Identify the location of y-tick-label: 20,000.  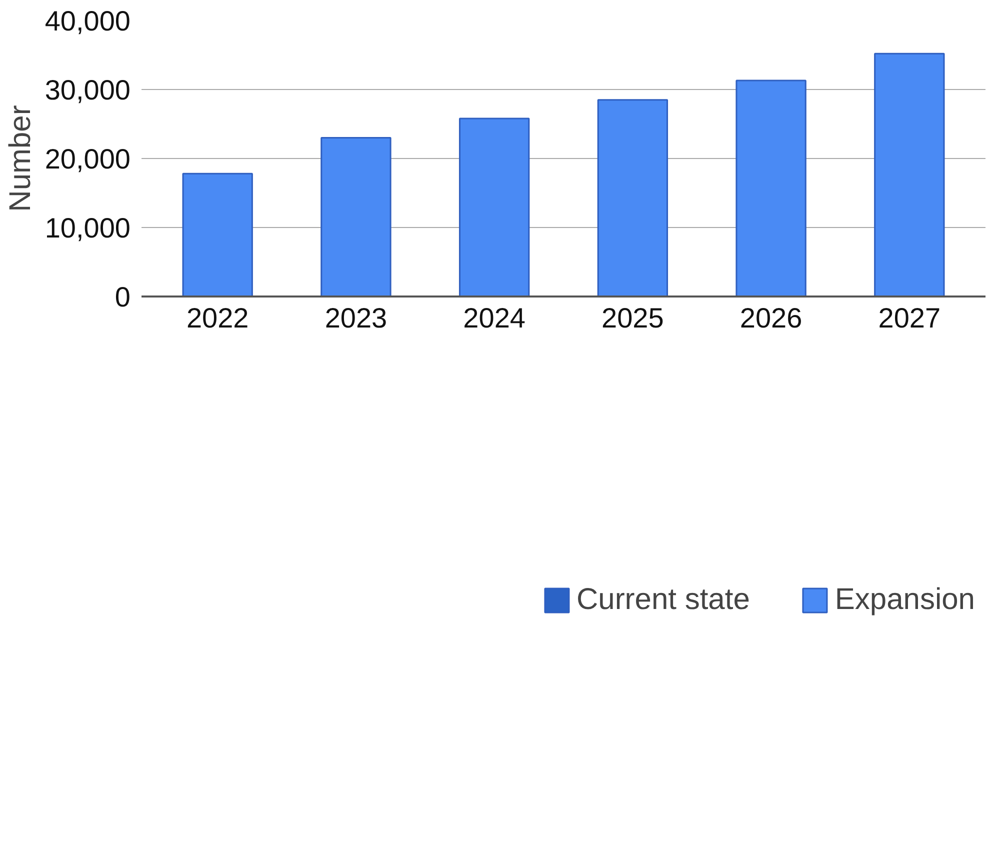
(87, 159).